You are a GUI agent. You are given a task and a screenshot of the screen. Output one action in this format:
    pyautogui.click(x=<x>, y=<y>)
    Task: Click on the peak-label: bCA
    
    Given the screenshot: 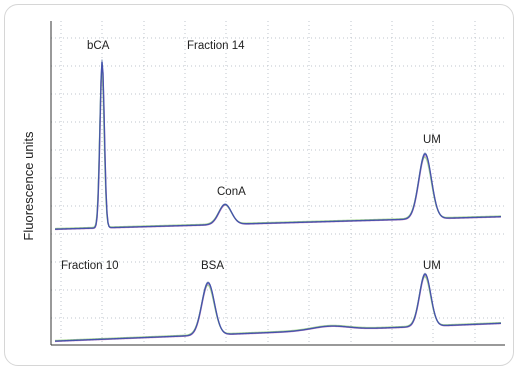 What is the action you would take?
    pyautogui.click(x=98, y=46)
    